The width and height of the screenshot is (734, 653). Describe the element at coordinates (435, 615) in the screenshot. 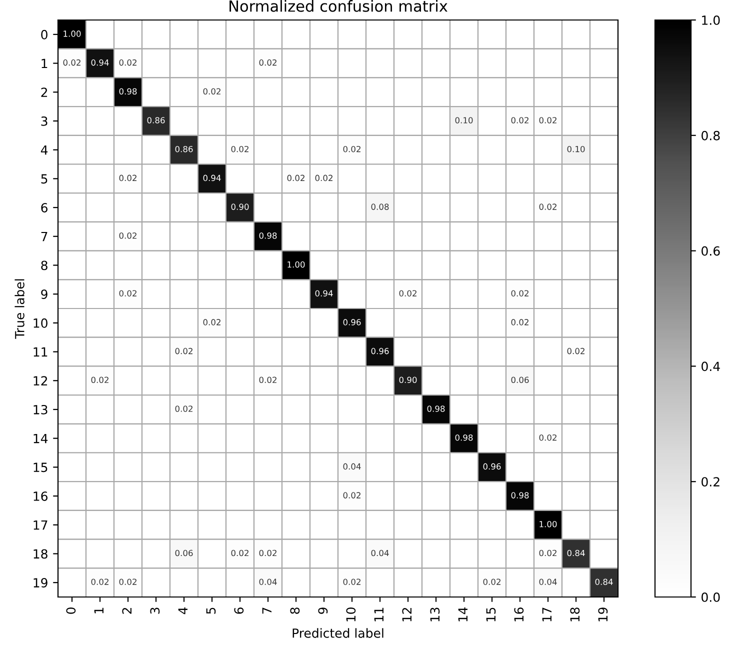

I see `x-tick-label: 13` at that location.